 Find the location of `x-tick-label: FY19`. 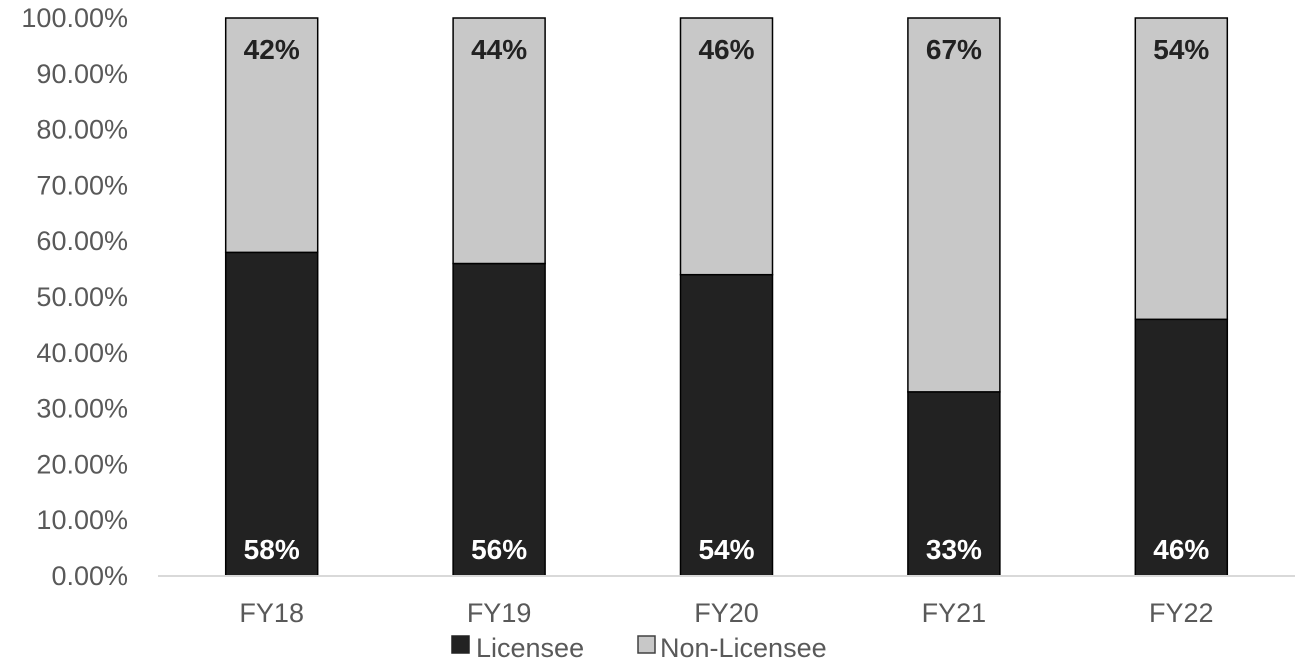

x-tick-label: FY19 is located at coordinates (499, 613).